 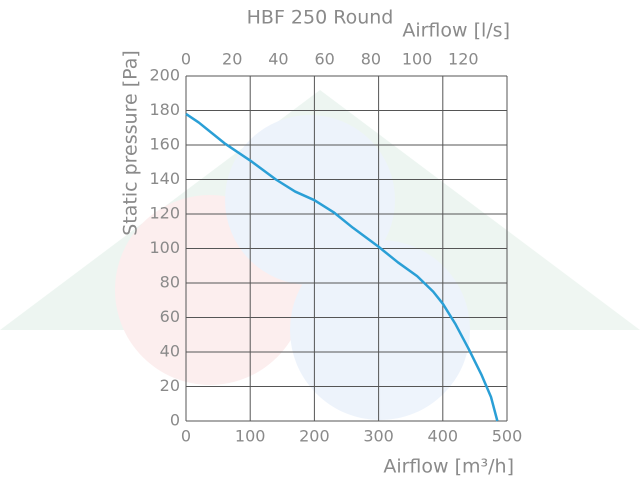 What do you see at coordinates (324, 59) in the screenshot?
I see `x2-tick-label: 60` at bounding box center [324, 59].